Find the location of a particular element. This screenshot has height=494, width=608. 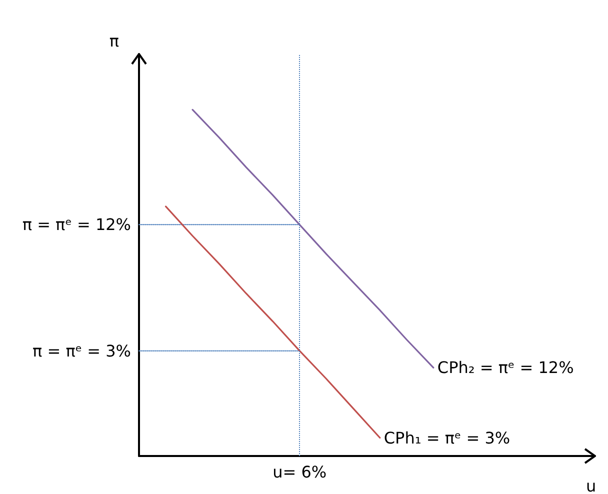

y-tick-label: π = πᵉ = 12% is located at coordinates (76, 224).